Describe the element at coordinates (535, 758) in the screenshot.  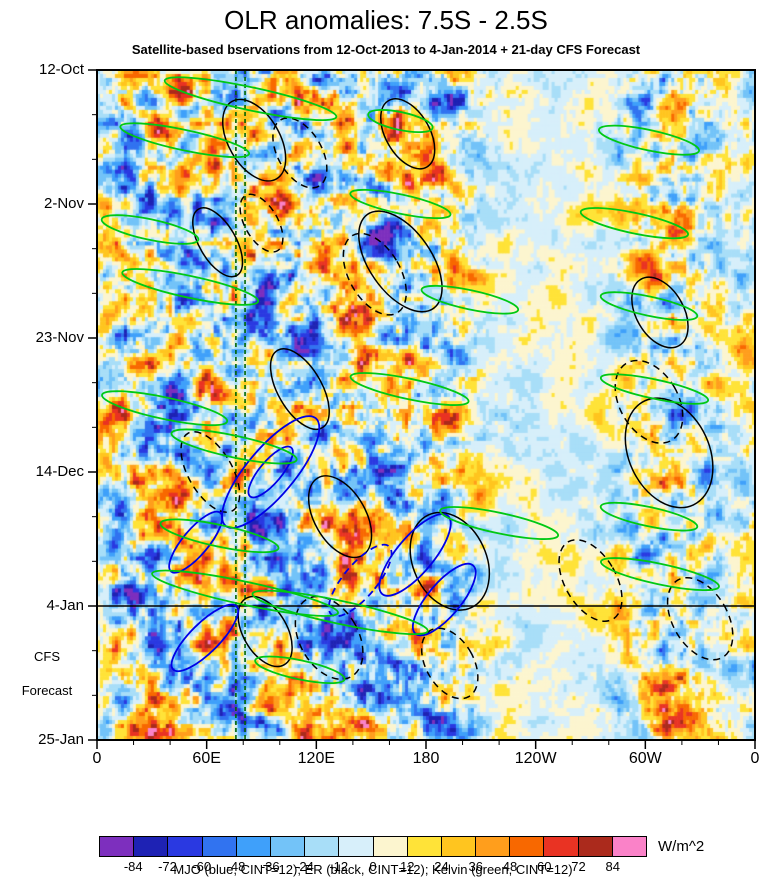
I see `x-tick-label: 120W` at that location.